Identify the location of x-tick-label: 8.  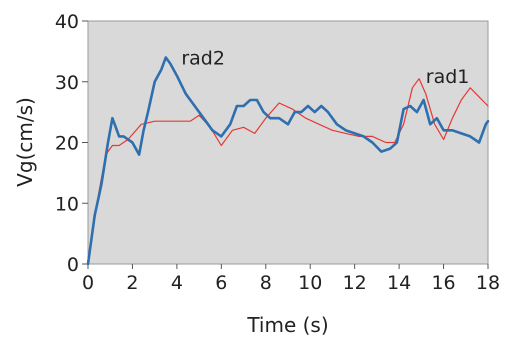
(266, 283).